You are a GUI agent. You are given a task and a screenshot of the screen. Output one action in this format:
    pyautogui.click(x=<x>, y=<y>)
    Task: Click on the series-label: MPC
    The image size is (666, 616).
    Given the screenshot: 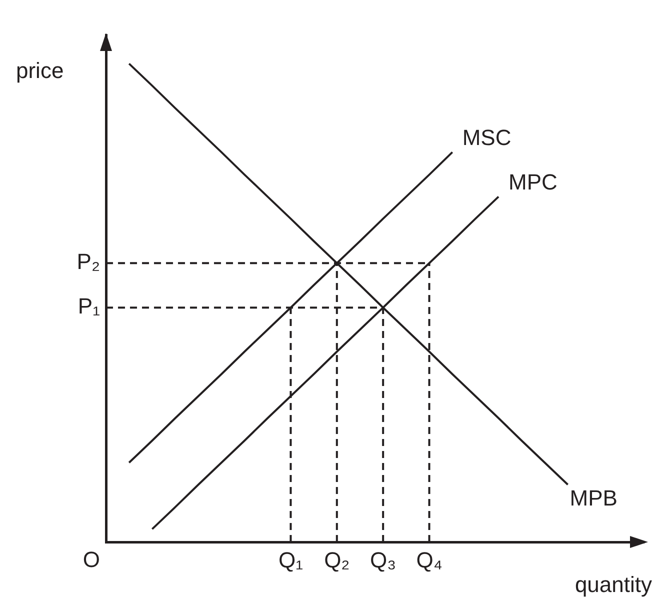 What is the action you would take?
    pyautogui.click(x=533, y=182)
    